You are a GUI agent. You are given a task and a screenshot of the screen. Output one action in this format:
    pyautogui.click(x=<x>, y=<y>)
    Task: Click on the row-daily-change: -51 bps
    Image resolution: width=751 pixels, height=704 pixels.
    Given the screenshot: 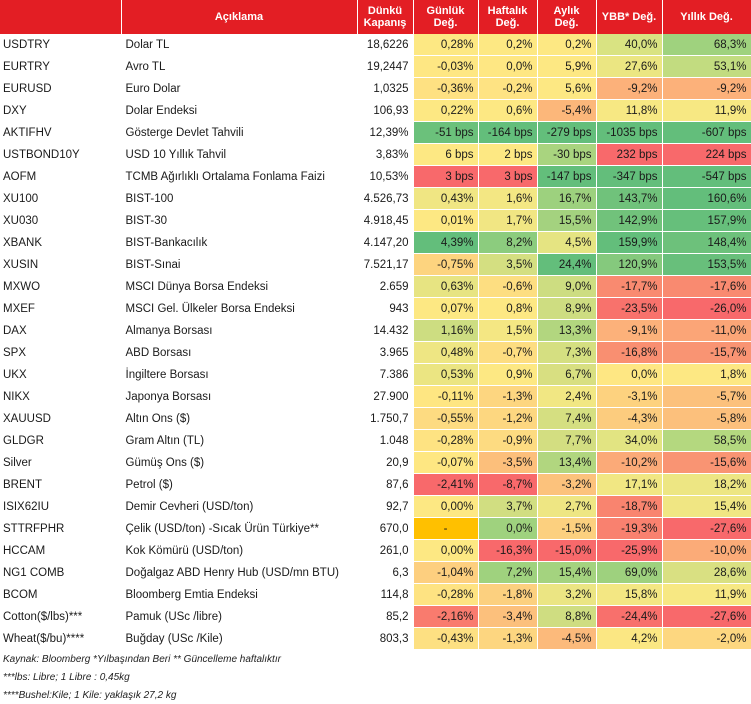 What is the action you would take?
    pyautogui.click(x=446, y=132)
    